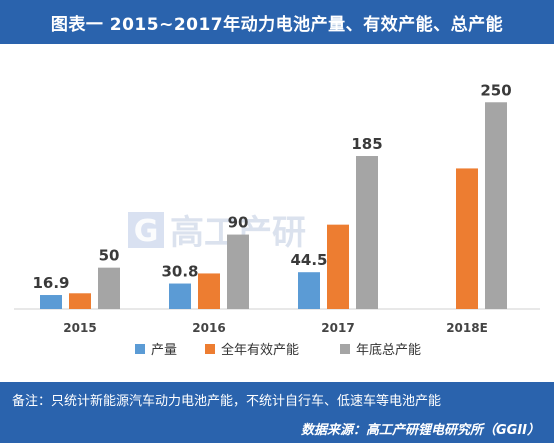  What do you see at coordinates (388, 350) in the screenshot?
I see `legend-label-series-3: 年底总产能` at bounding box center [388, 350].